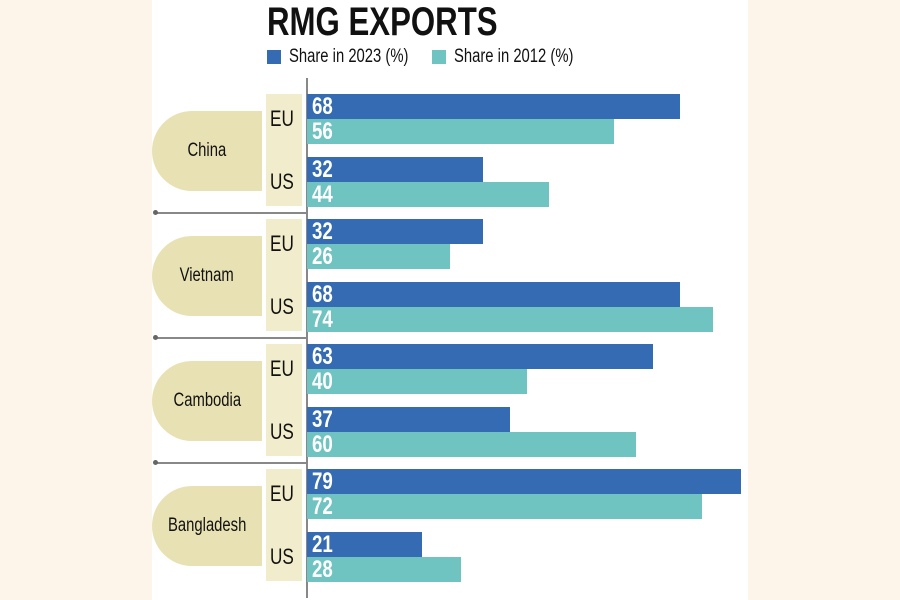 This screenshot has width=900, height=600. I want to click on bar-vietnam-us-2023, so click(494, 294).